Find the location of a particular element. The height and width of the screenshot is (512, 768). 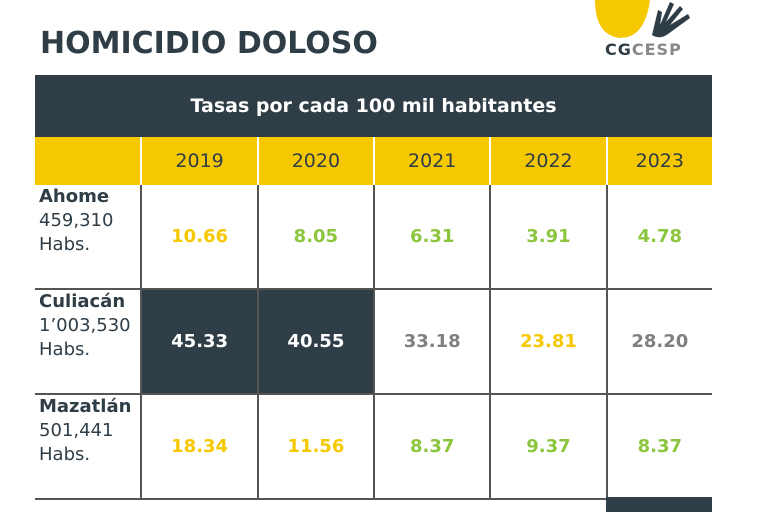

year-header-row: 2019 2020 2021 2022 2023 is located at coordinates (373, 161).